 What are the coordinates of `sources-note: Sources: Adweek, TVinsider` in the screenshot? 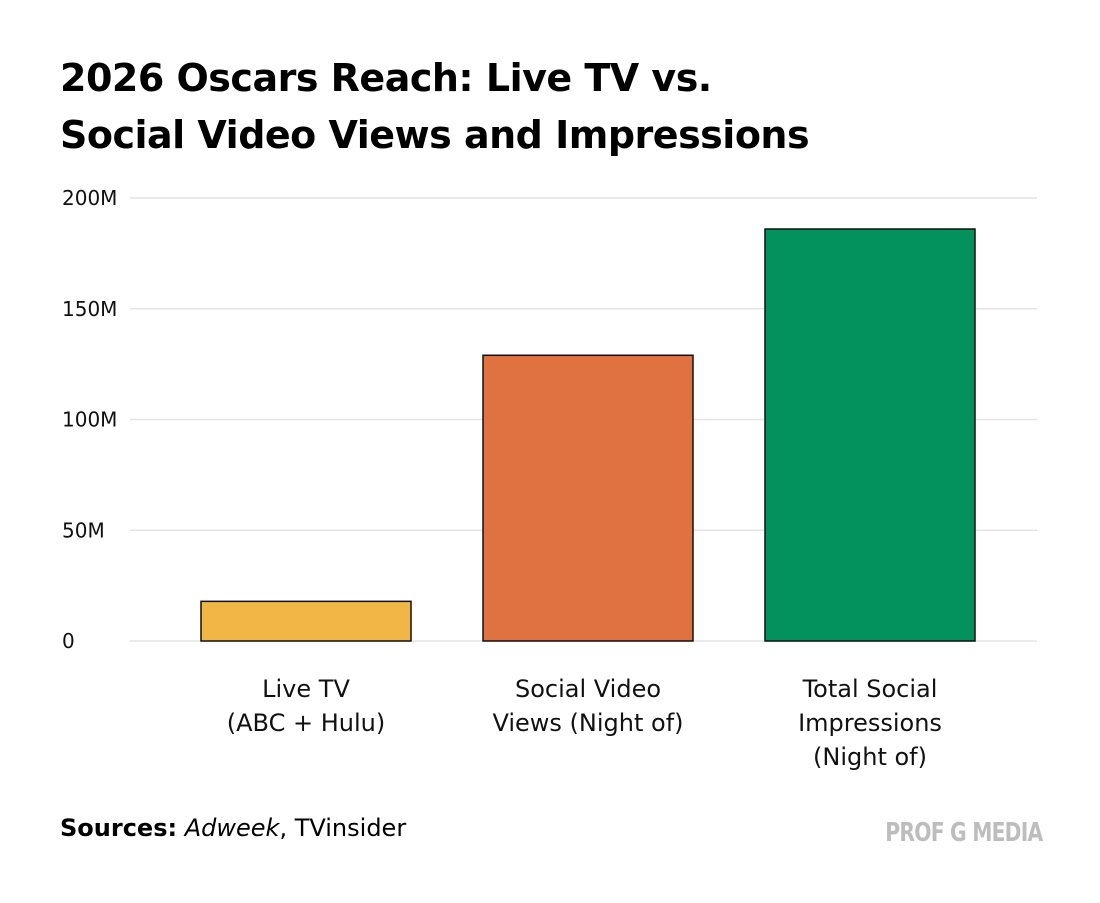 It's located at (233, 828).